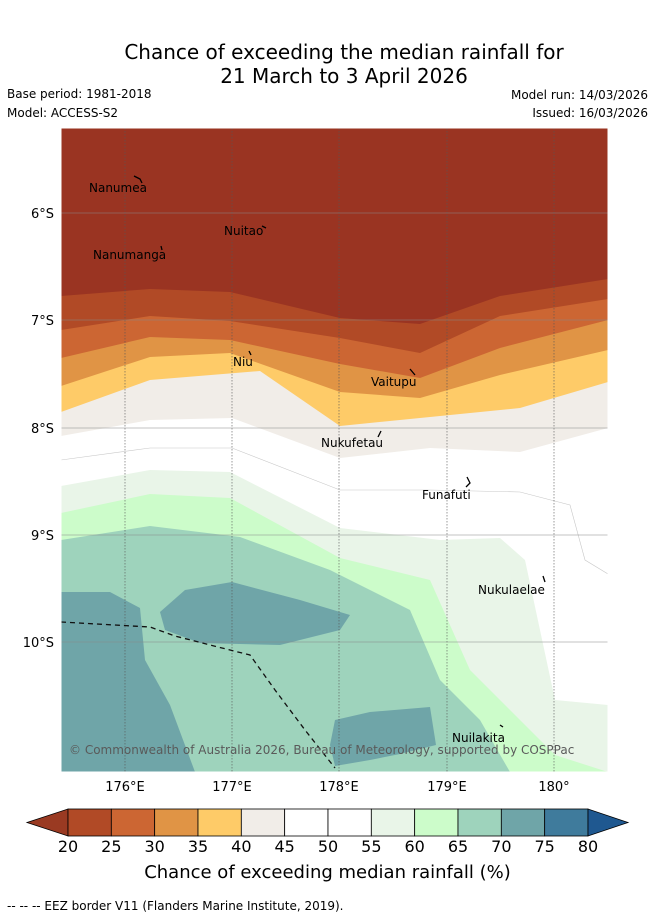 The image size is (655, 919). What do you see at coordinates (68, 846) in the screenshot?
I see `colorbar-tick-label: 20` at bounding box center [68, 846].